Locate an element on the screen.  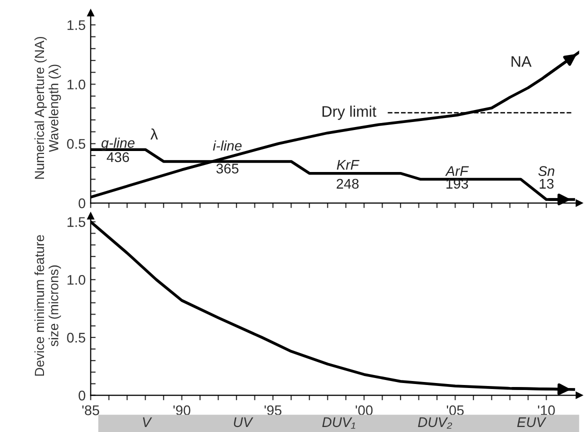
annotation: Sn is located at coordinates (546, 171).